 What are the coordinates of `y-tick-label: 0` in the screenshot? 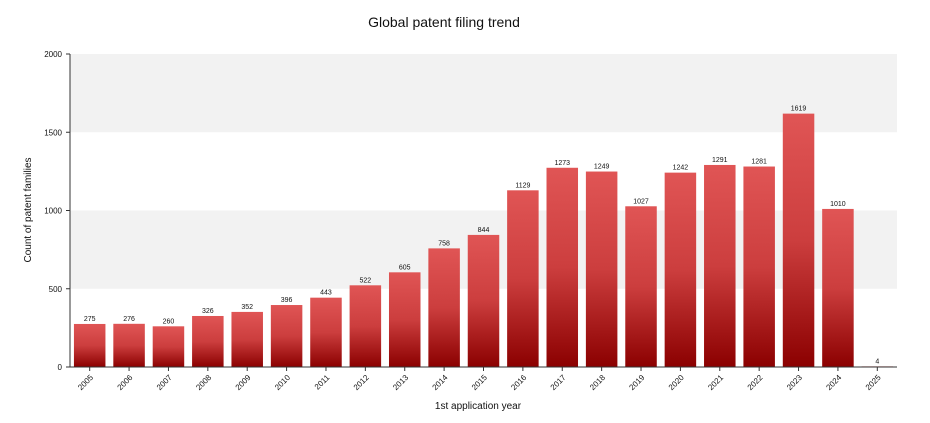 It's located at (60, 367).